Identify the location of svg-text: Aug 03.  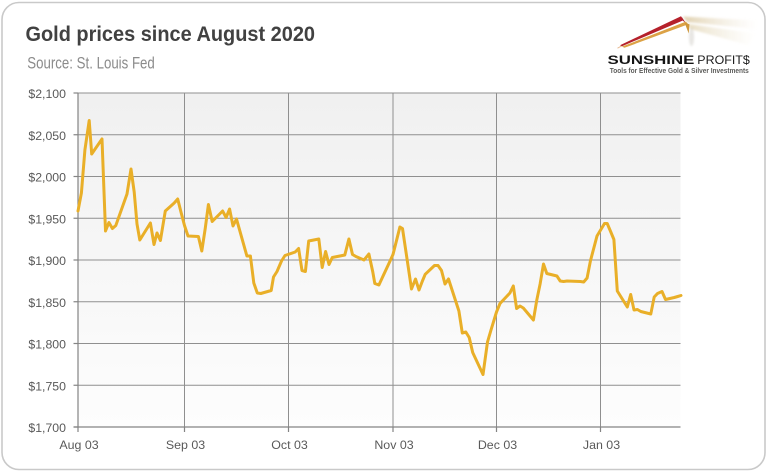
(78, 445).